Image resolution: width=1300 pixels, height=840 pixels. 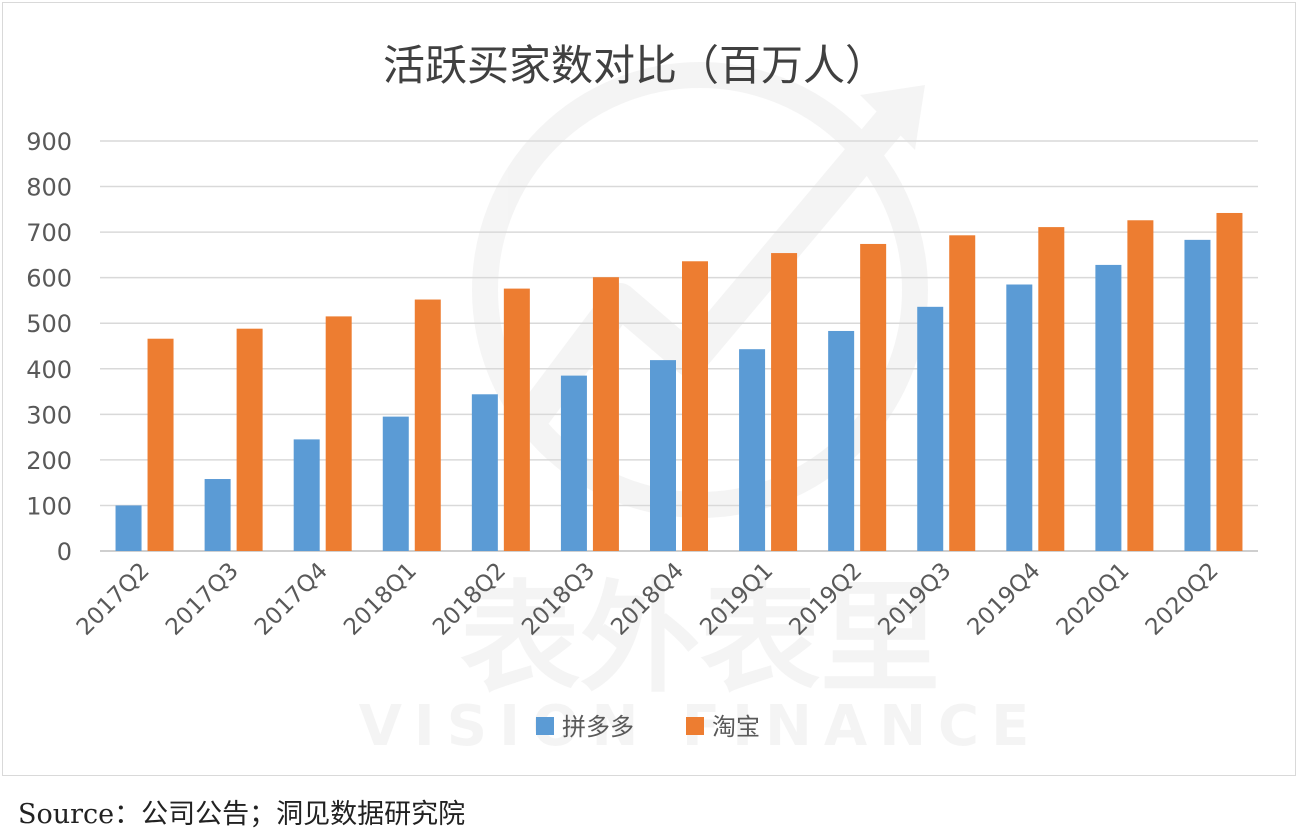 I want to click on y-tick-label: 500, so click(x=49, y=324).